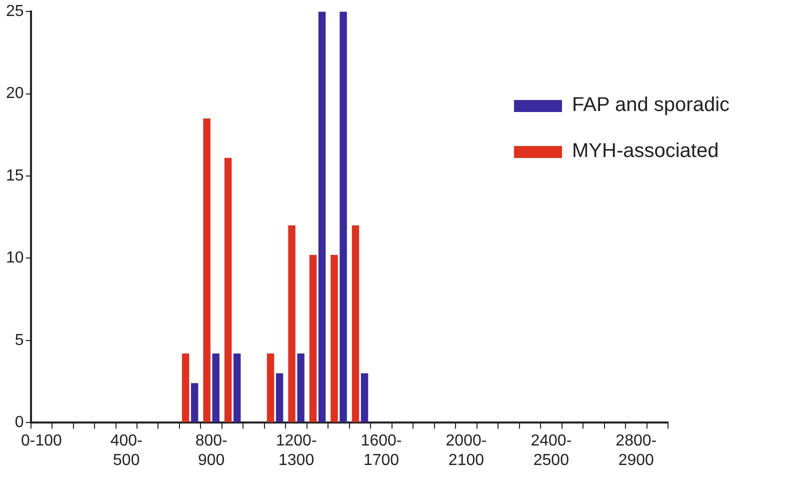 The height and width of the screenshot is (477, 786). What do you see at coordinates (296, 450) in the screenshot?
I see `x-tick-label: 1200-1300` at bounding box center [296, 450].